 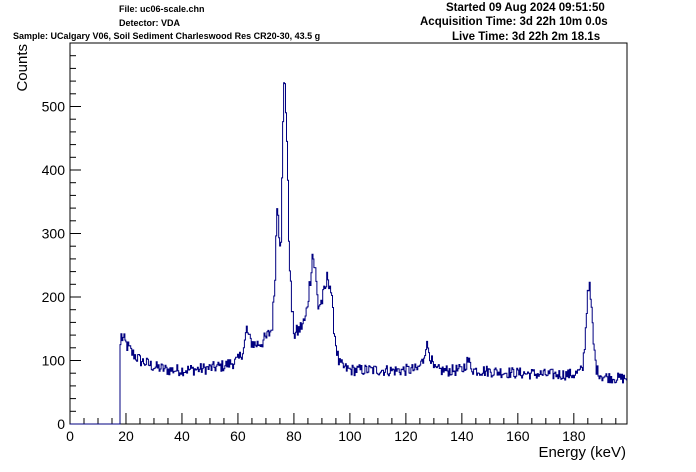 I want to click on y-tick-label: 100, so click(x=54, y=361).